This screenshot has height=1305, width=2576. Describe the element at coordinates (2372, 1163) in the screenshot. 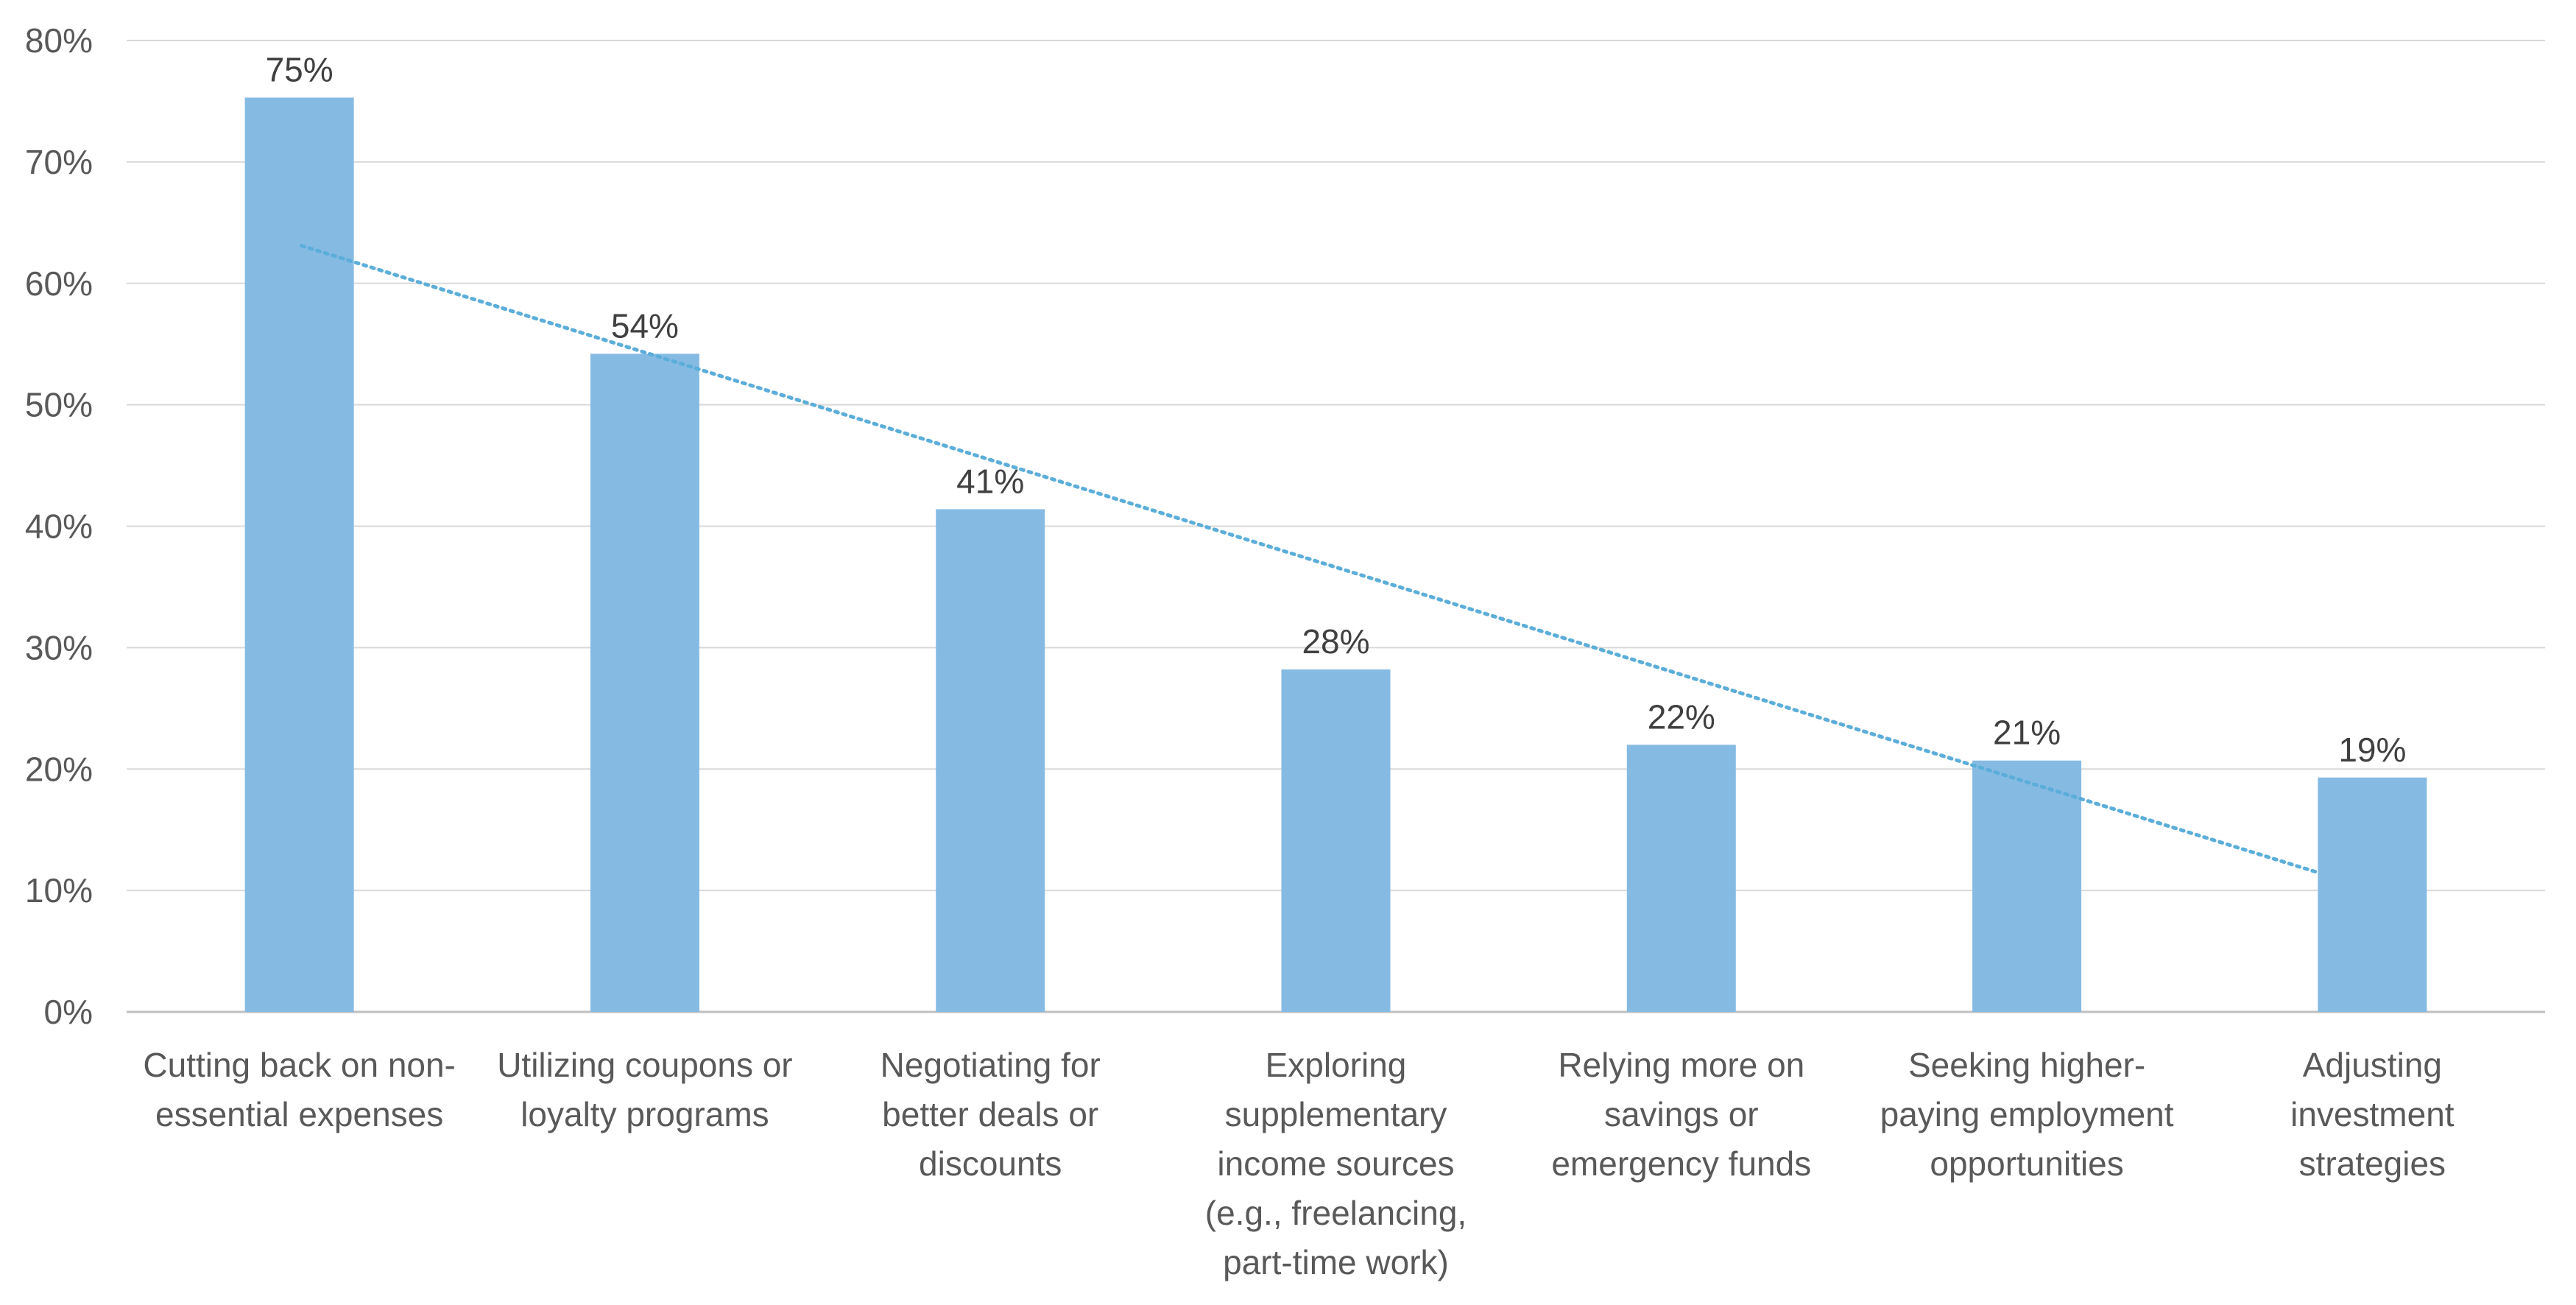

I see `category-label-line: strategies` at that location.